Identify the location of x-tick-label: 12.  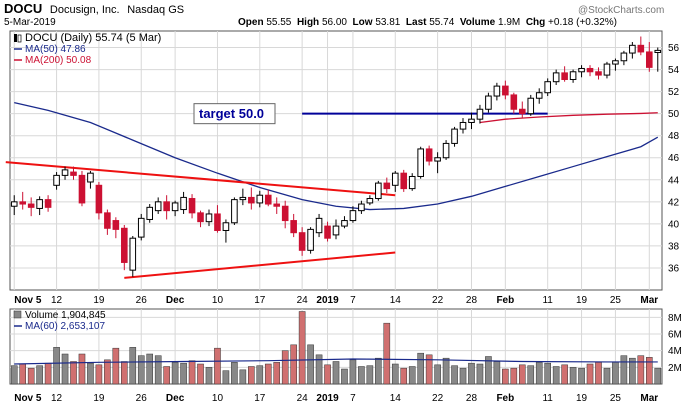
(57, 300).